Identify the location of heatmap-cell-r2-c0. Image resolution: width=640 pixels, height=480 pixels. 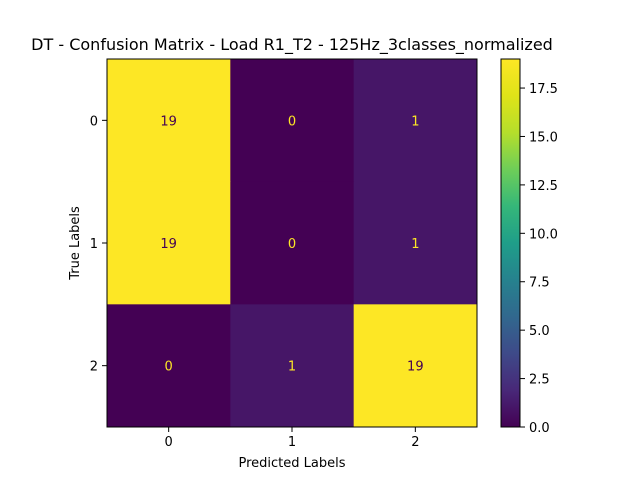
(169, 366).